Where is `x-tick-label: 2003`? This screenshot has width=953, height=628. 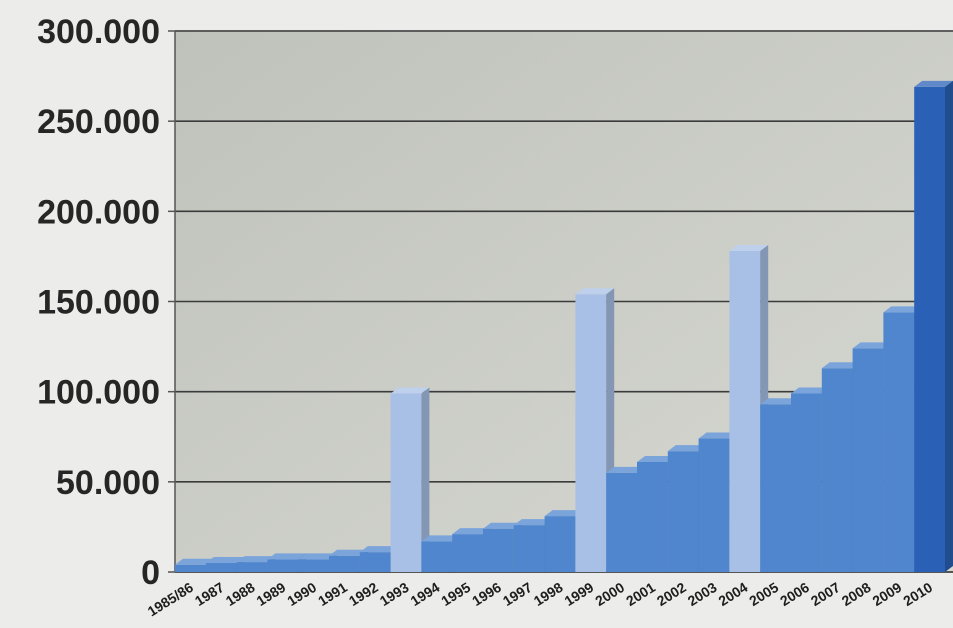
x-tick-label: 2003 is located at coordinates (702, 594).